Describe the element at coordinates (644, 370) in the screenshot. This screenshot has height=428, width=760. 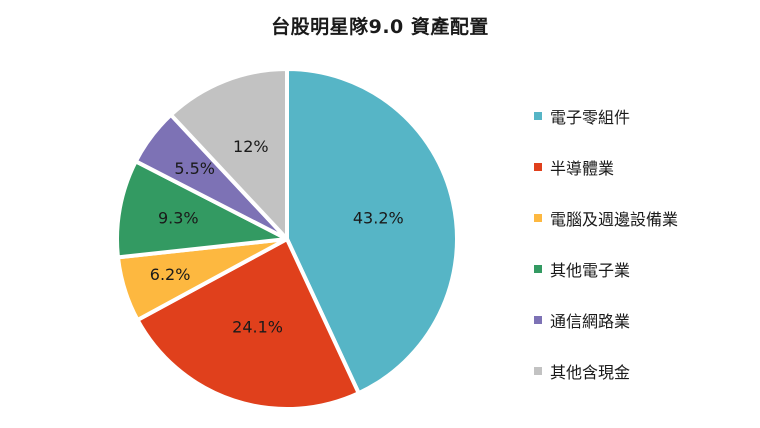
I see `legend-item-6: 其他含現金` at that location.